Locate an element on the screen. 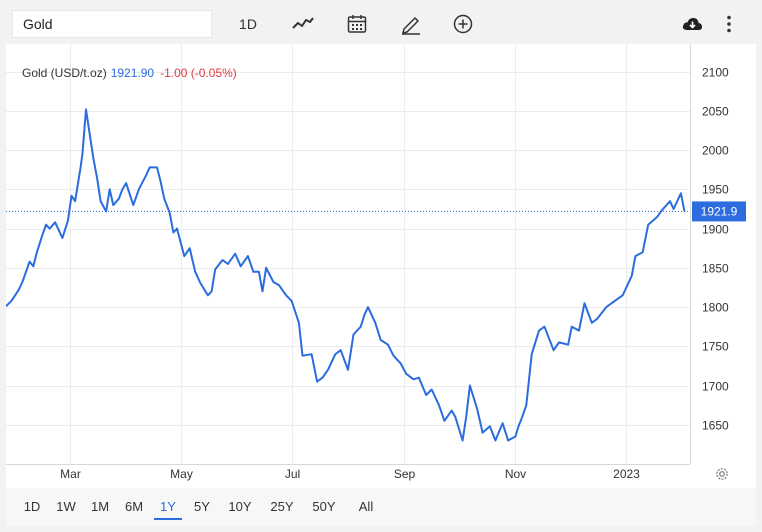 This screenshot has width=762, height=532. download-icon is located at coordinates (692, 24).